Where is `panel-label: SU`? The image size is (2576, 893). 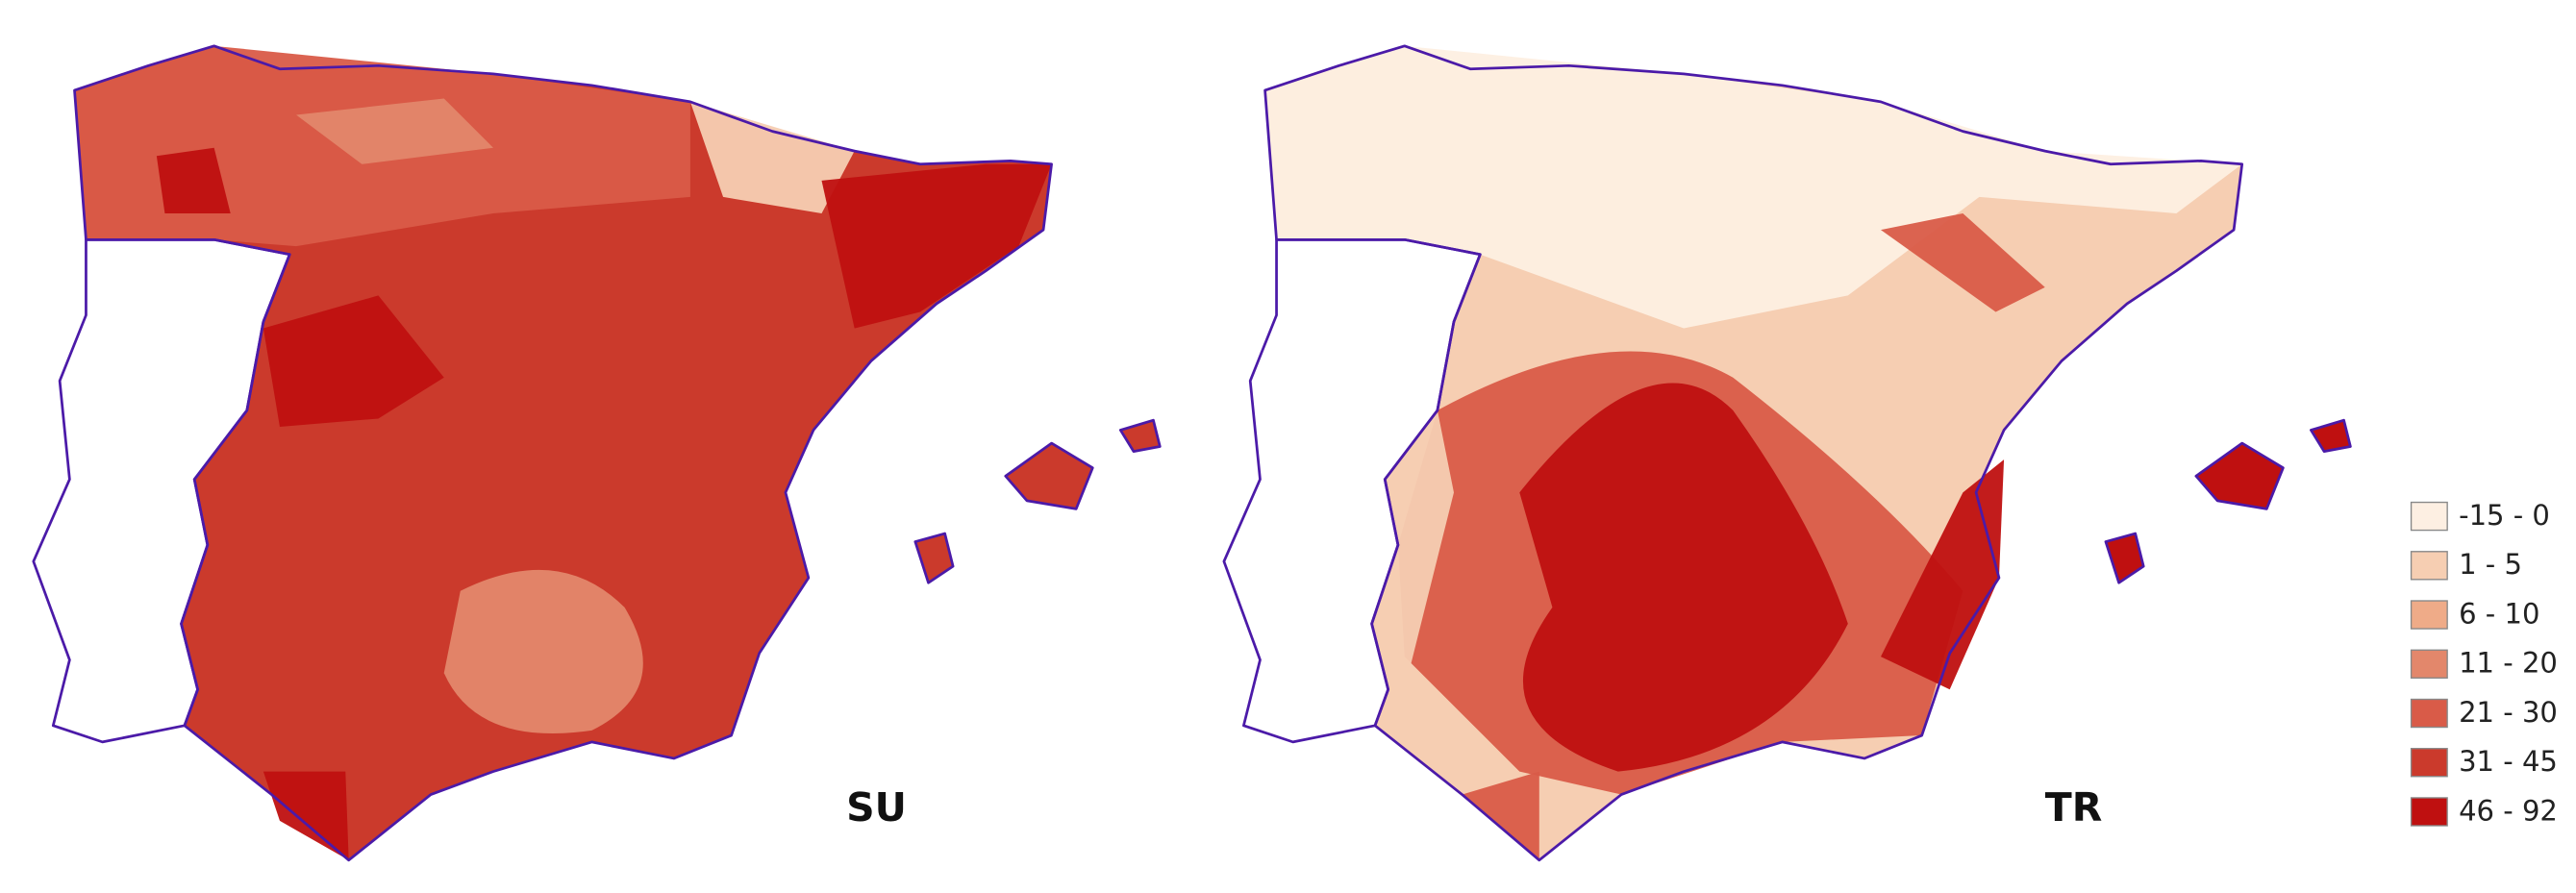
panel-label: SU is located at coordinates (876, 807).